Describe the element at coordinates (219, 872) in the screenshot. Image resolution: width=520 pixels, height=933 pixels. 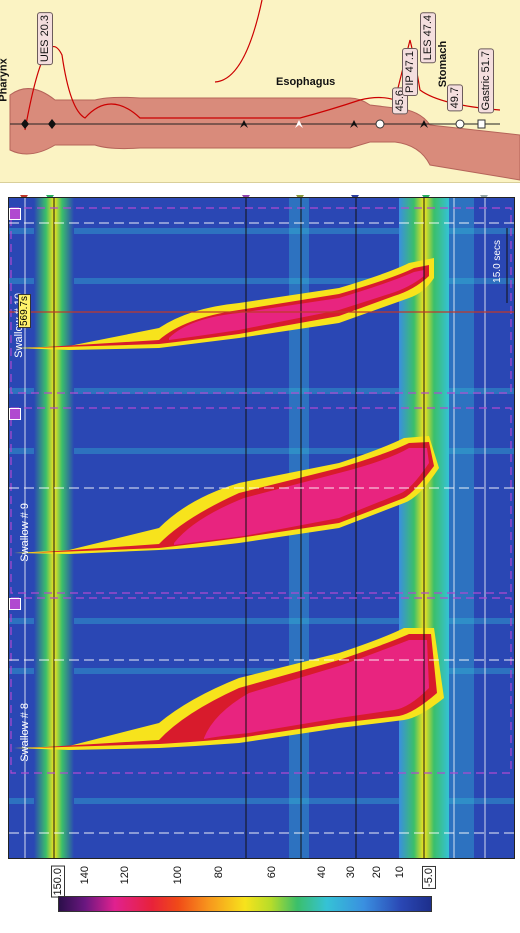
I see `colorbar-tick: 80` at that location.